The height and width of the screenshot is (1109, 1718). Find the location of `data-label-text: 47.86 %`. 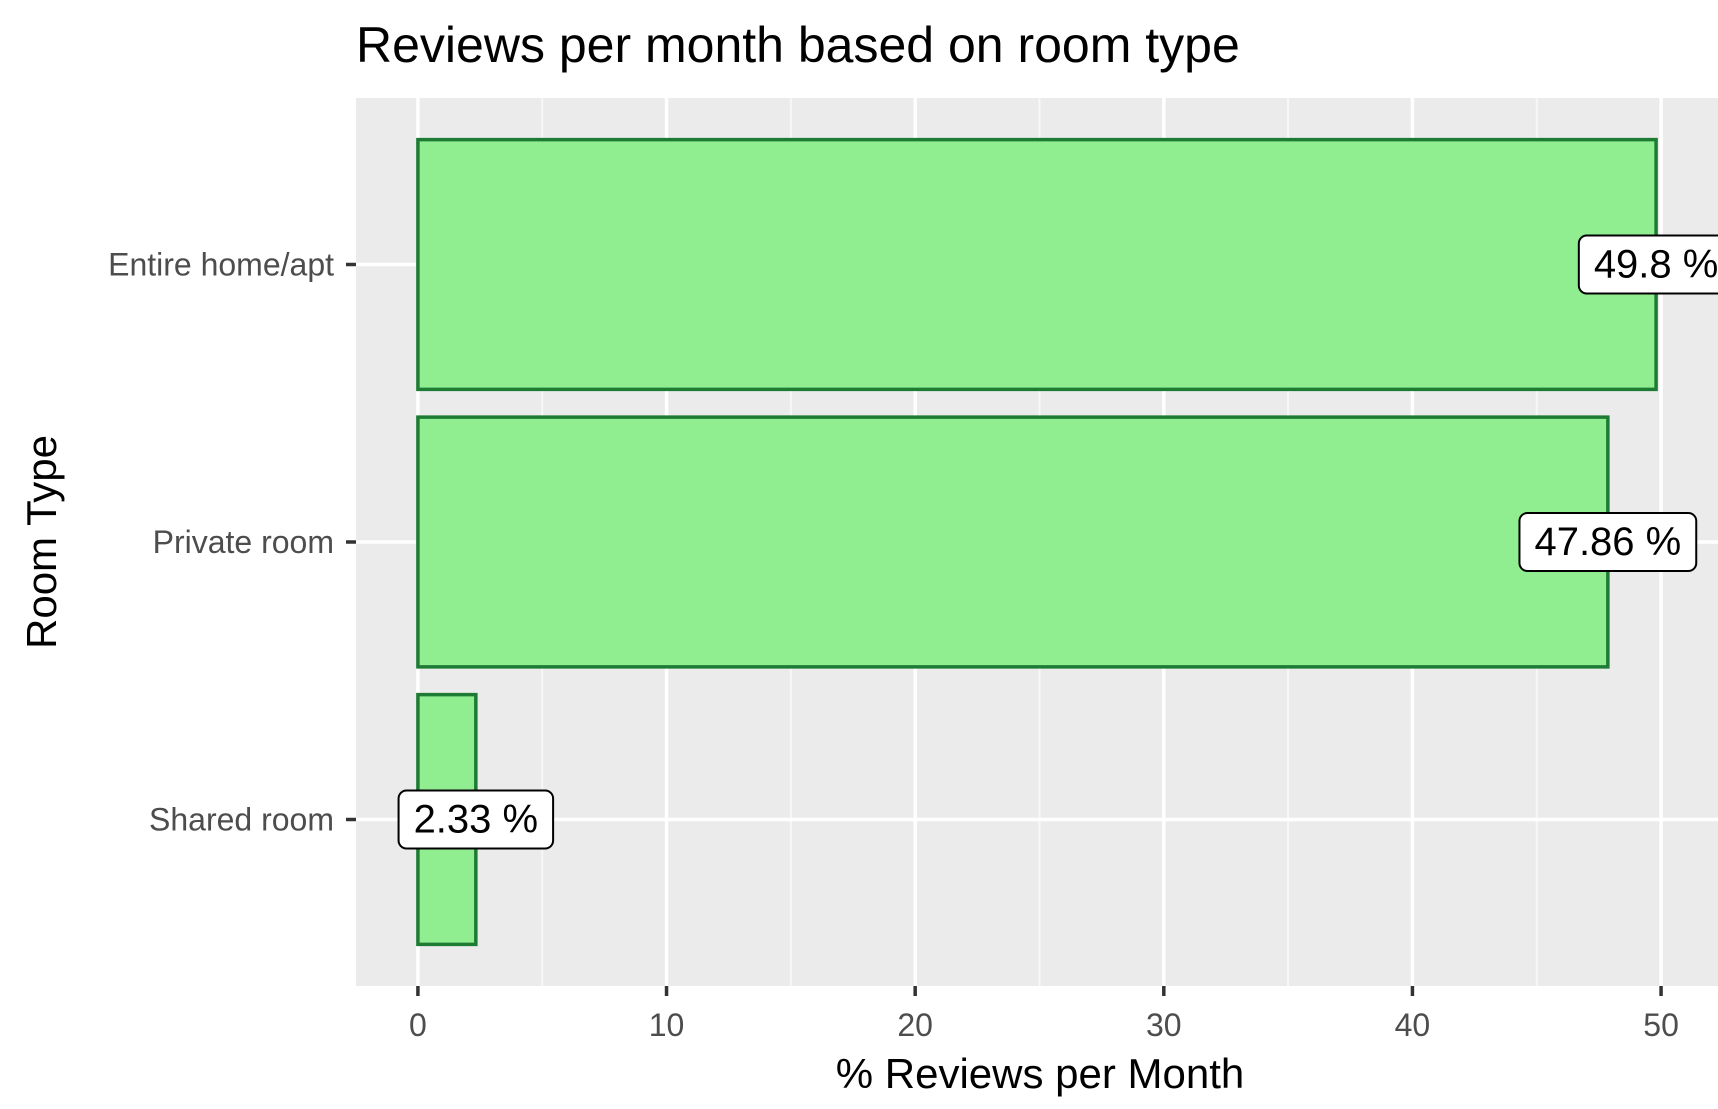

data-label-text: 47.86 % is located at coordinates (1607, 542).